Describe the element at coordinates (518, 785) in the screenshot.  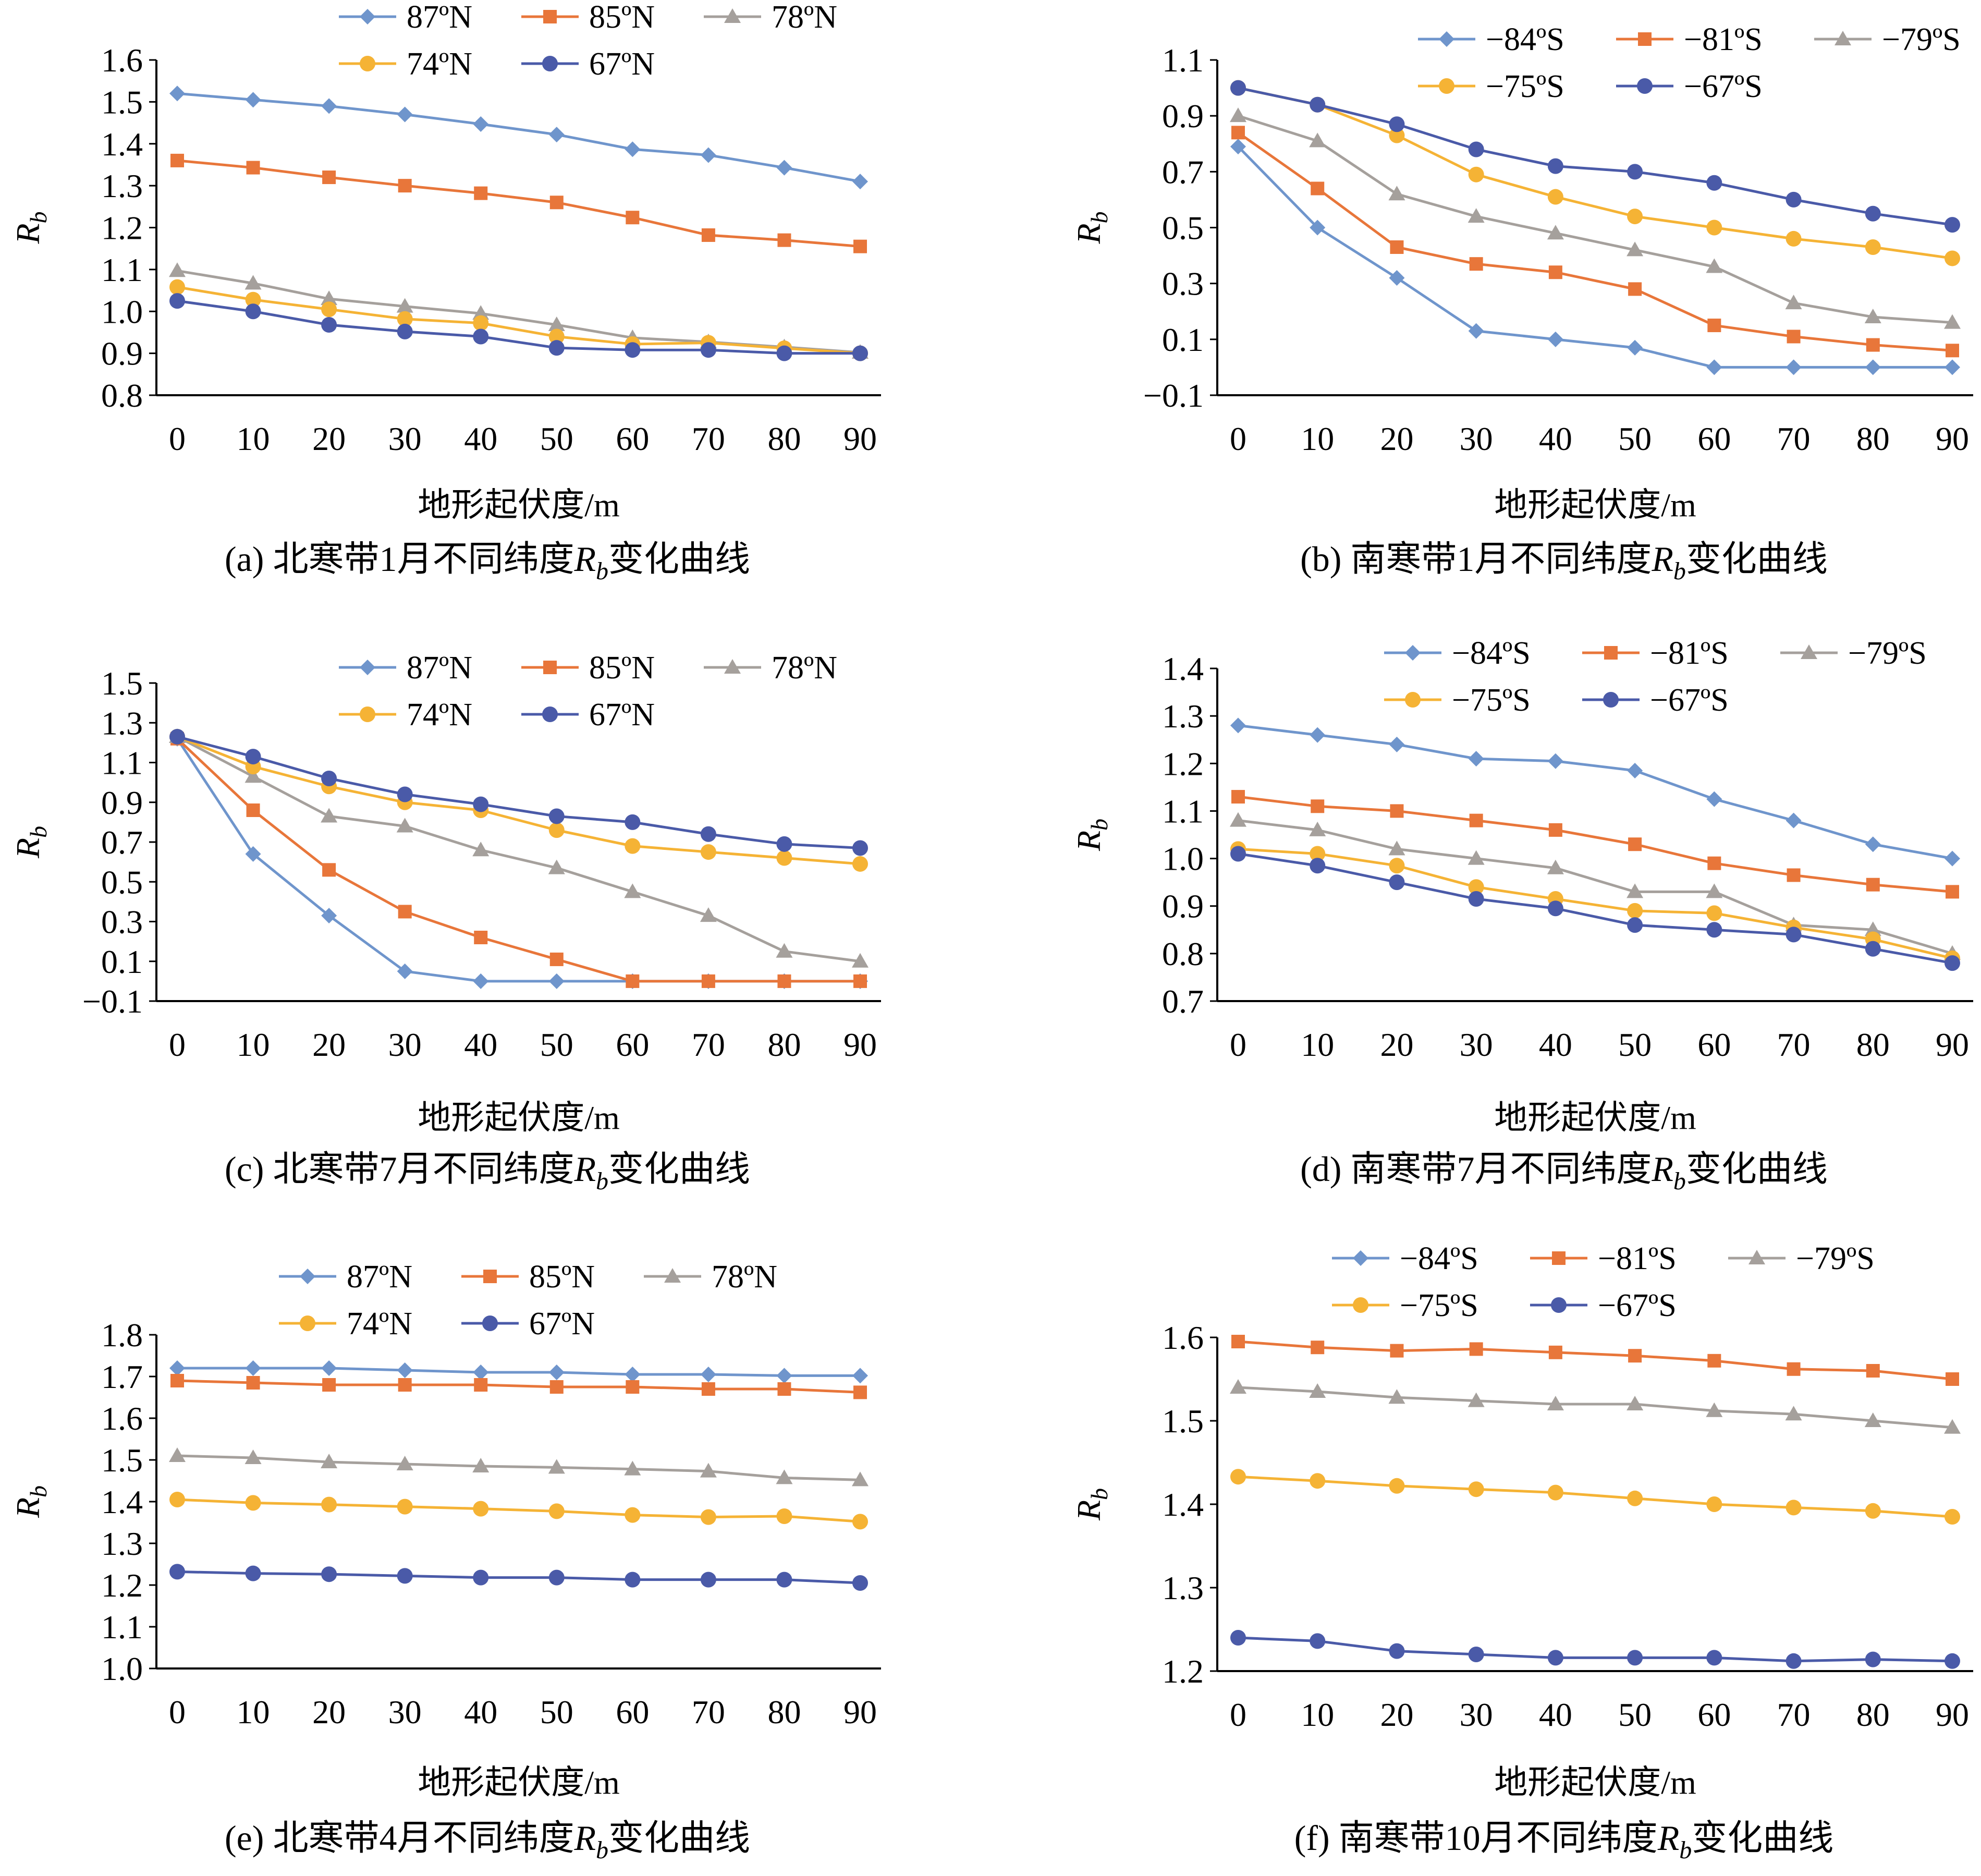
I see `series-3: 74ºN` at that location.